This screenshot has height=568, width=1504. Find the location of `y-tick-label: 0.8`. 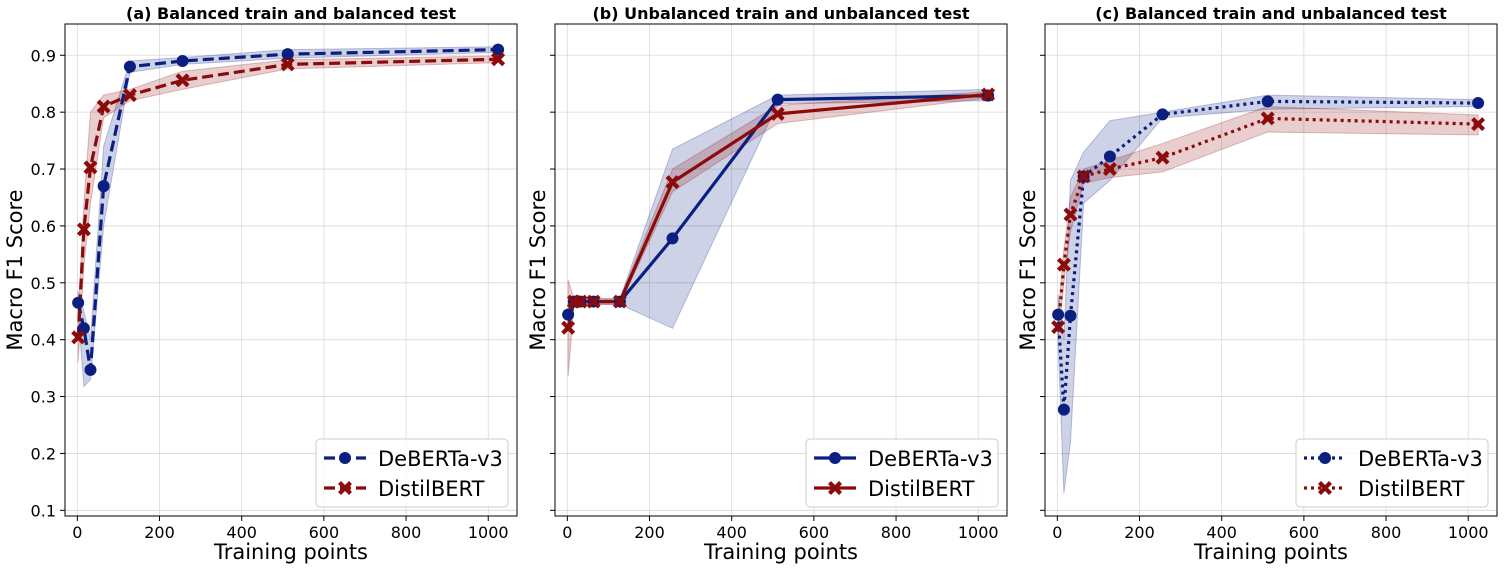

y-tick-label: 0.8 is located at coordinates (43, 112).